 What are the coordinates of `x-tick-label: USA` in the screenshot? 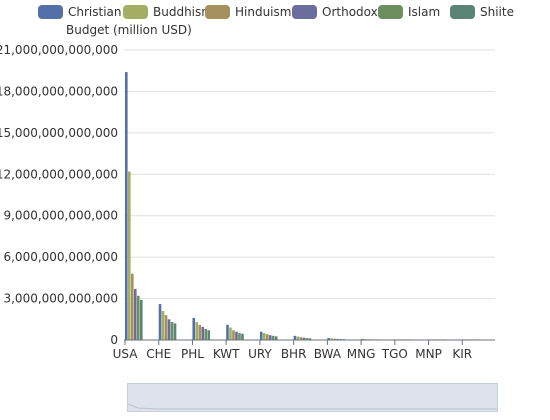 It's located at (126, 354).